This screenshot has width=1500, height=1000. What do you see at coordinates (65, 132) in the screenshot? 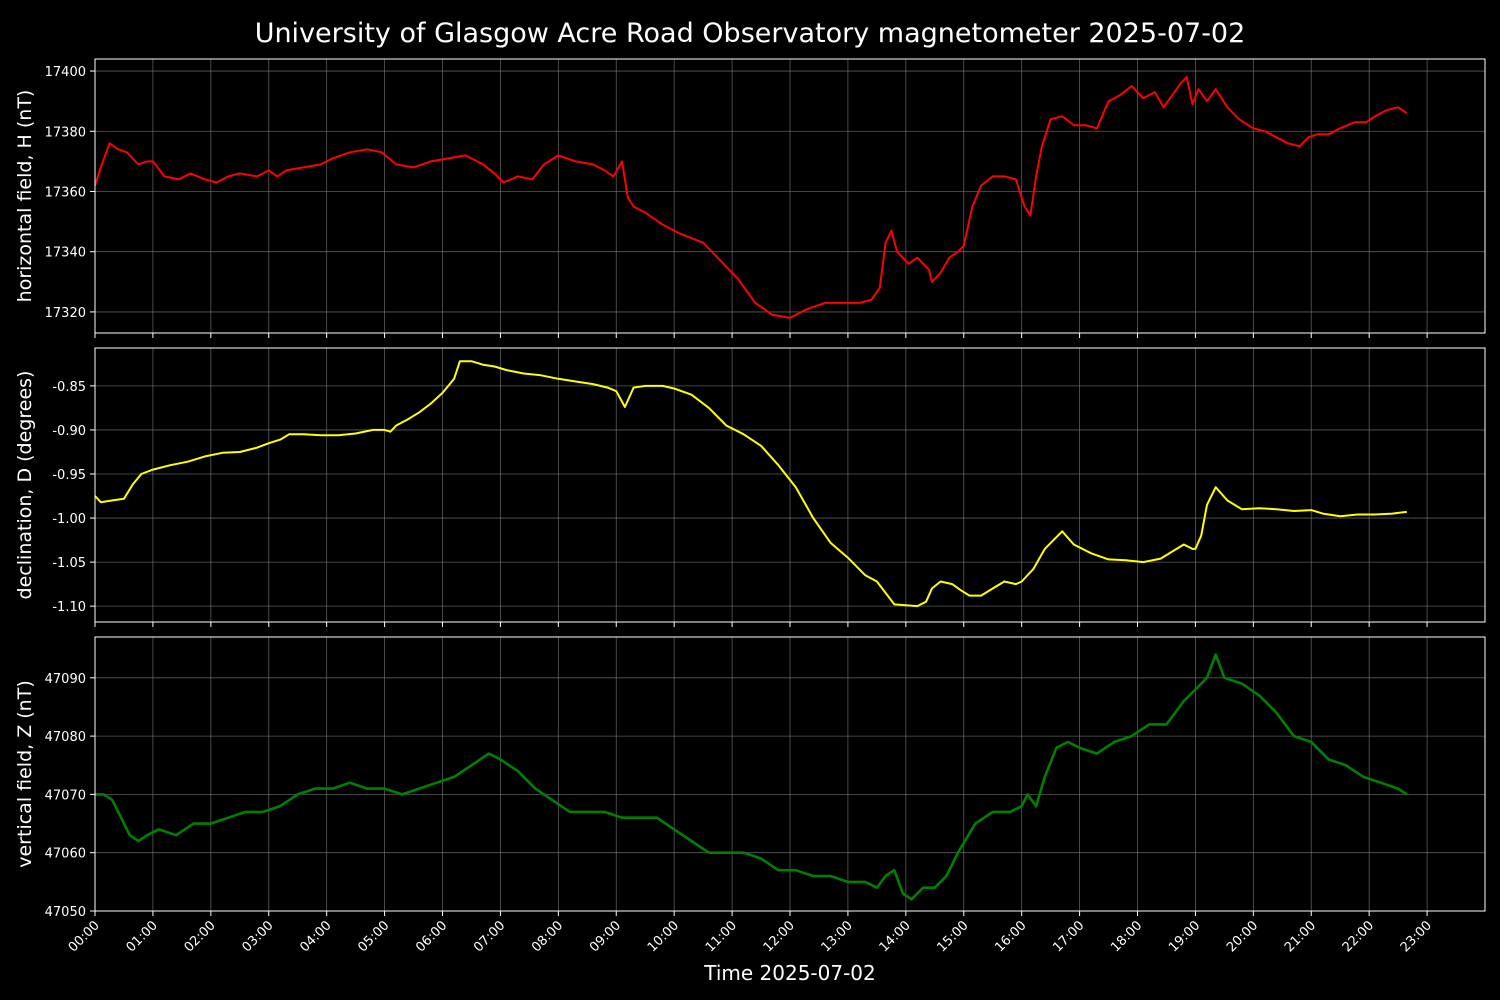
I see `y-tick-label: 17380` at bounding box center [65, 132].